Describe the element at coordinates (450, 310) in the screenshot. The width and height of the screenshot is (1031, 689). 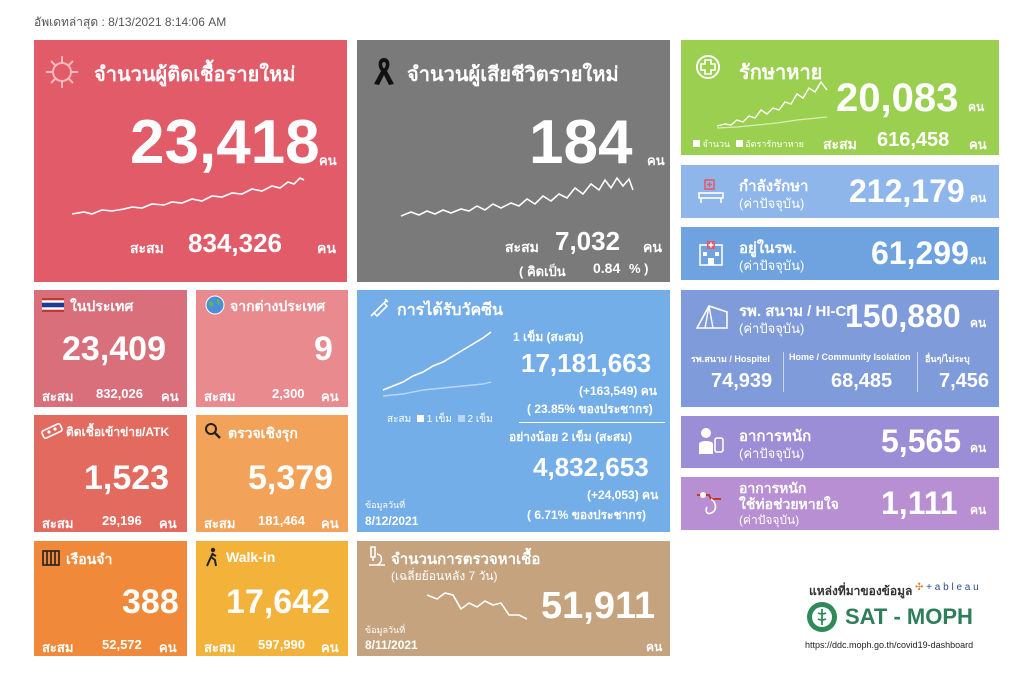
I see `vaccine-title: การได้รับวัคซีน` at that location.